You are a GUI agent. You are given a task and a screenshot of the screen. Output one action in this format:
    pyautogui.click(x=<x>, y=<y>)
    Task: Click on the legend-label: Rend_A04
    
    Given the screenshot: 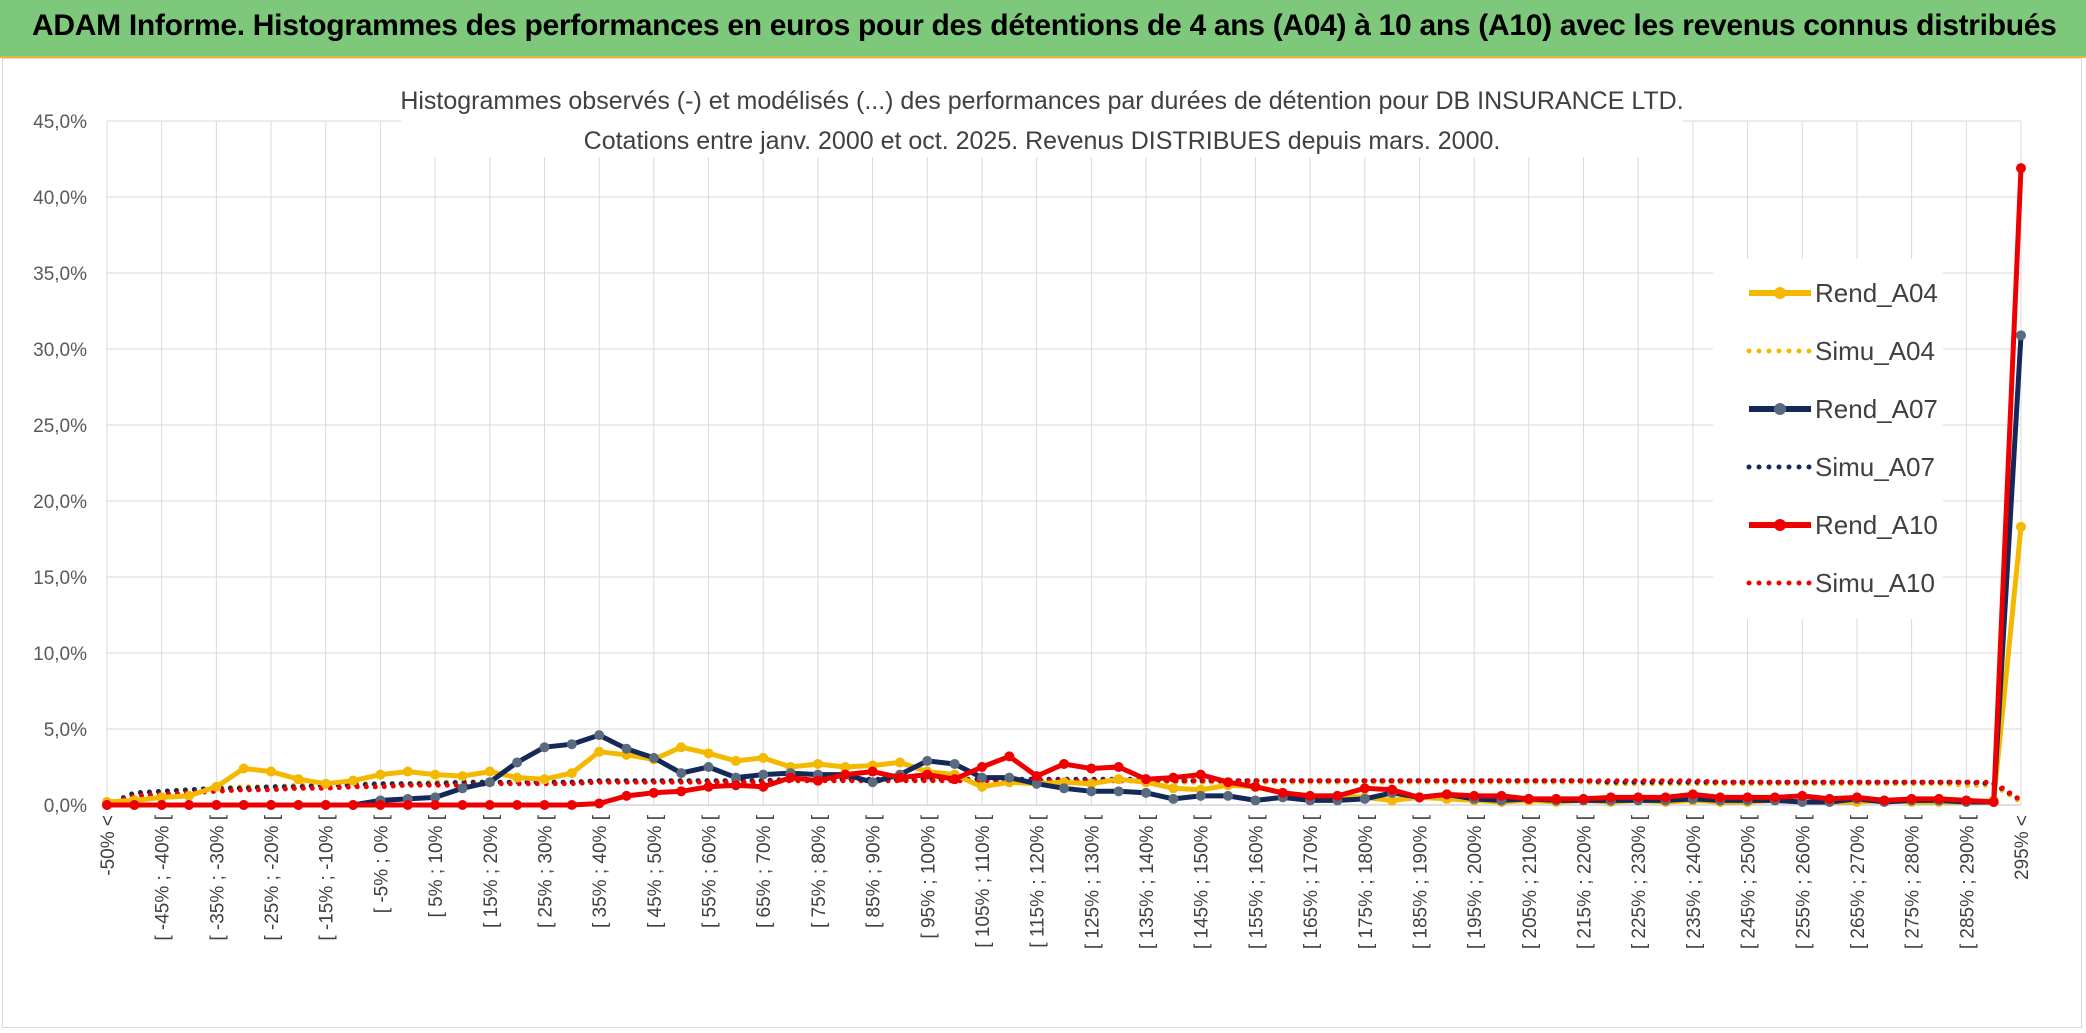 What is the action you would take?
    pyautogui.click(x=1876, y=293)
    